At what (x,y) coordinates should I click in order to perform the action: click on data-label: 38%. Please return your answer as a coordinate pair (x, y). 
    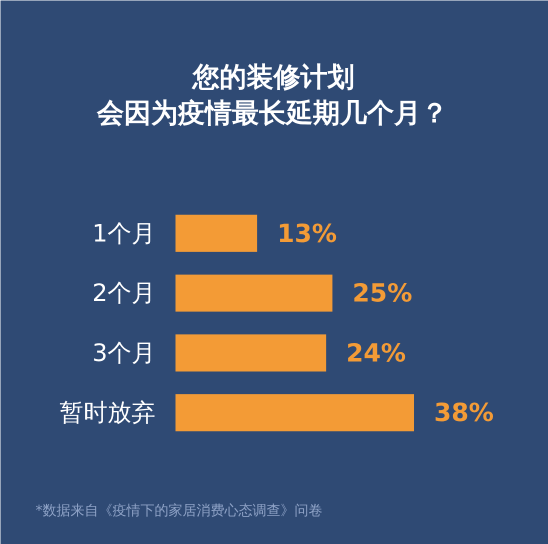
    Looking at the image, I should click on (464, 413).